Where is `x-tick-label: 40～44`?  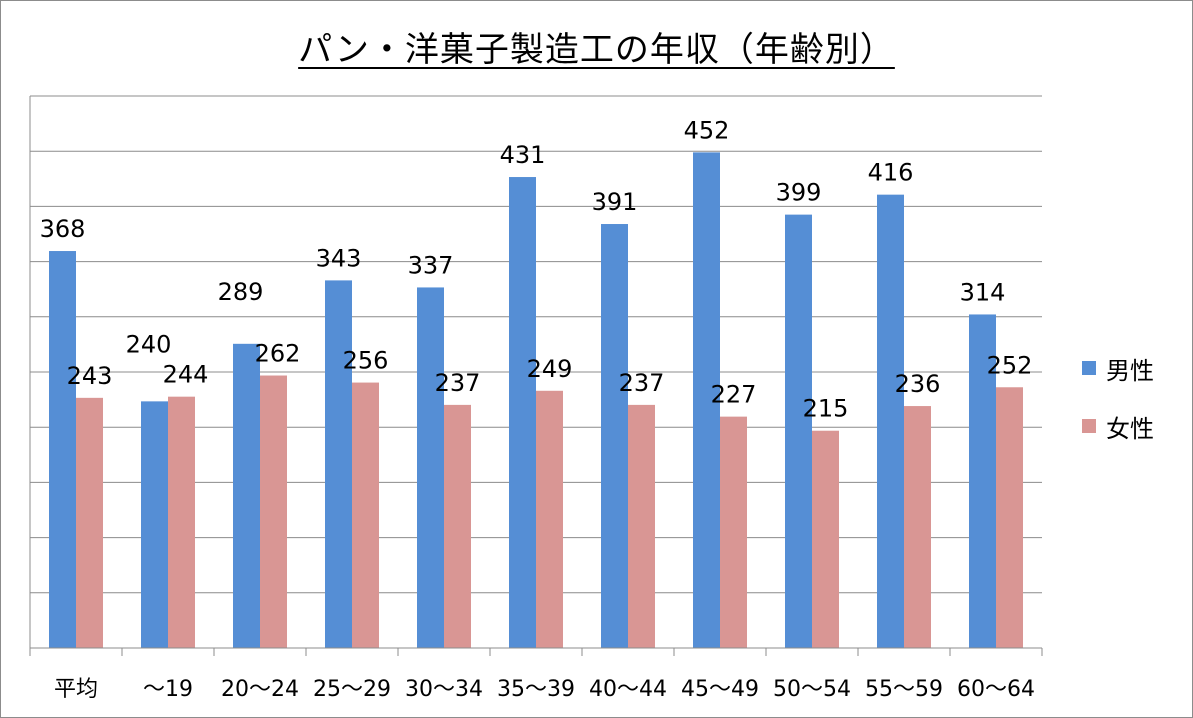
x-tick-label: 40～44 is located at coordinates (628, 689).